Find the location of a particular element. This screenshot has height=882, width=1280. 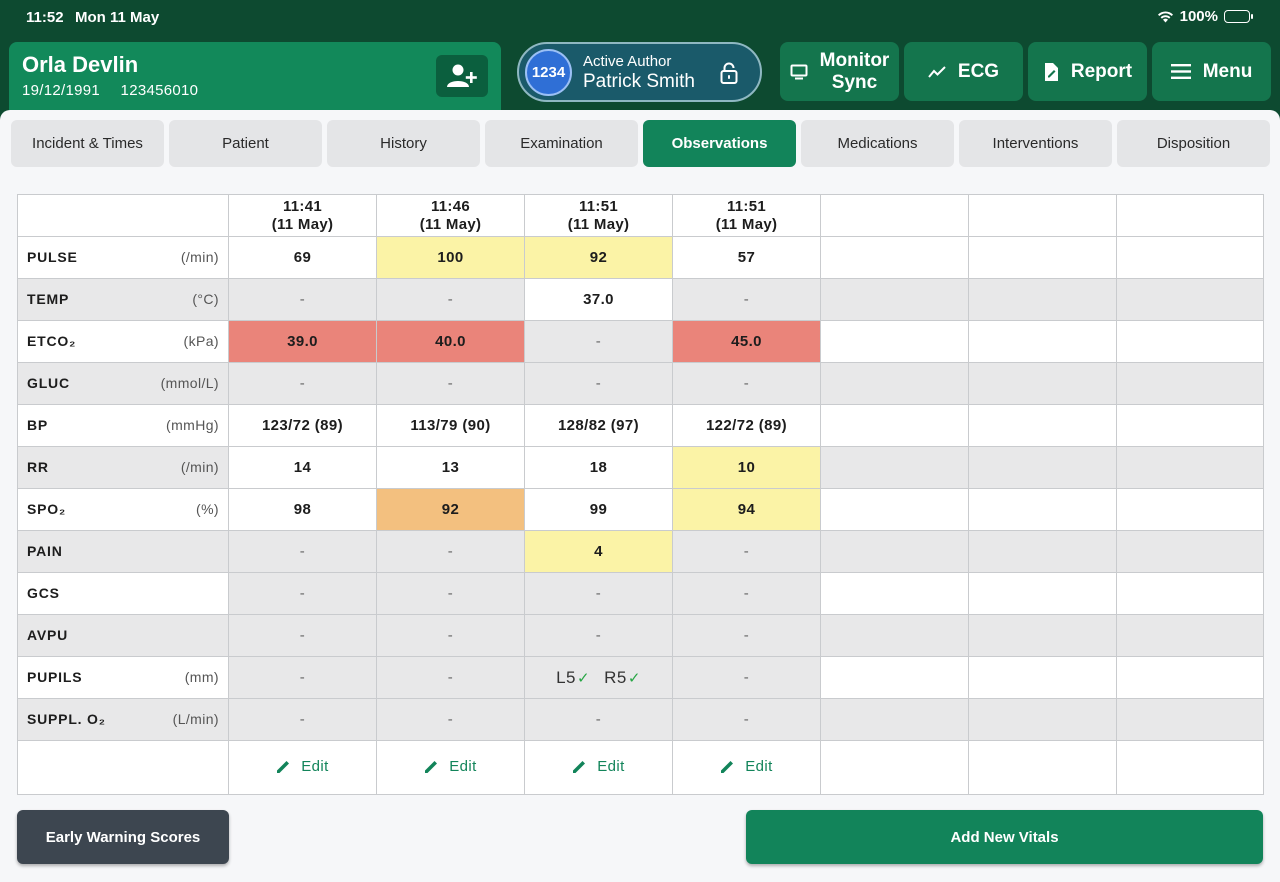

table-cell: 13 is located at coordinates (450, 467).